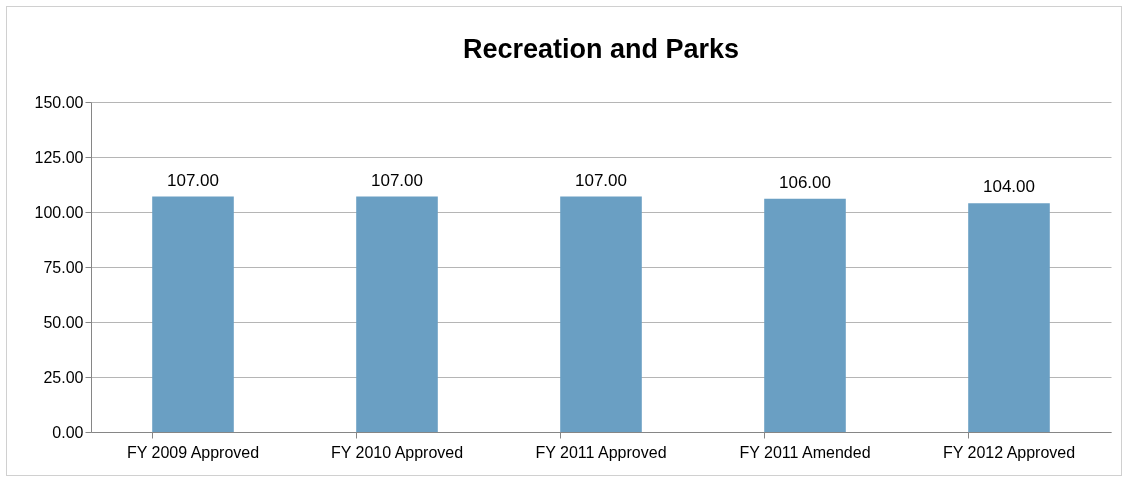  I want to click on y-tick-label: 50.00, so click(63, 322).